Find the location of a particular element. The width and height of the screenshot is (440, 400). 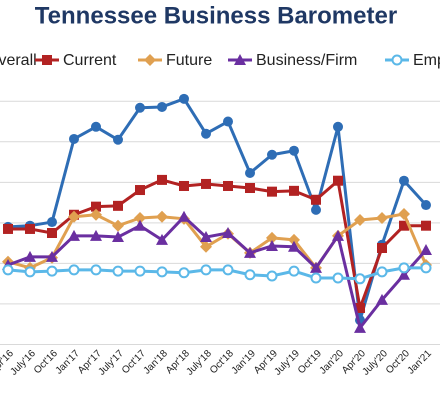

x-tick-label: July'19 is located at coordinates (287, 363).